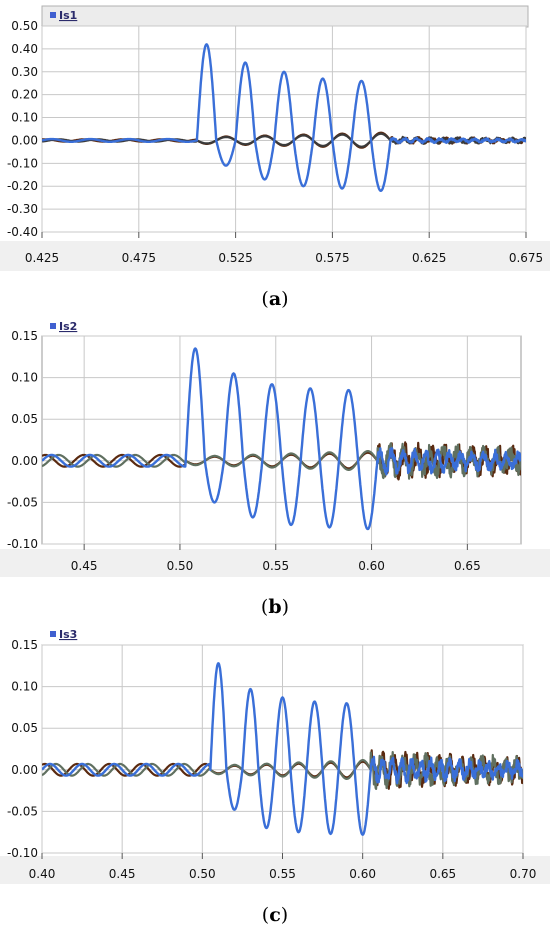 Image resolution: width=550 pixels, height=928 pixels. I want to click on x-tick-label: 0.675, so click(526, 258).